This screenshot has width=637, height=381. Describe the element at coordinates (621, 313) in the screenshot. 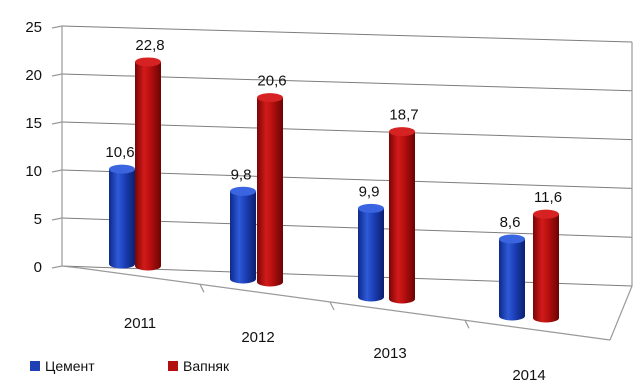

I see `floor-right-edge` at that location.